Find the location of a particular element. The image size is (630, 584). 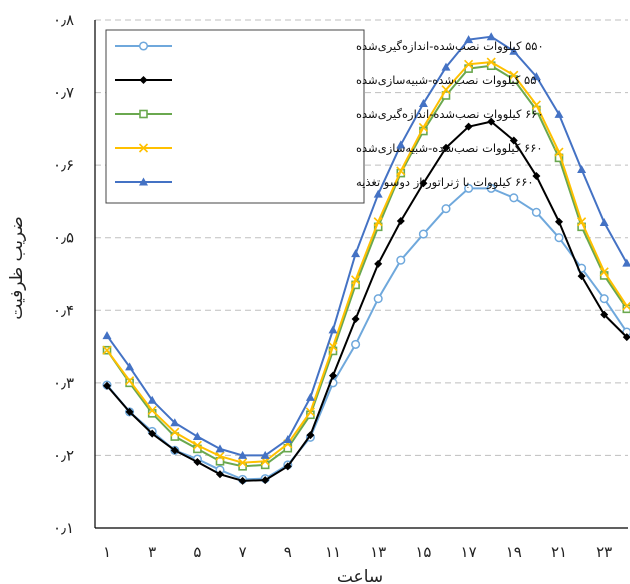

x-axis-ticks: ۱ ۳ ۵ ۷ ۹ ۱۱ ۱۳ ۱۵ ۱۷ ۱۹ ۲۱ ۲۳ is located at coordinates (357, 552).